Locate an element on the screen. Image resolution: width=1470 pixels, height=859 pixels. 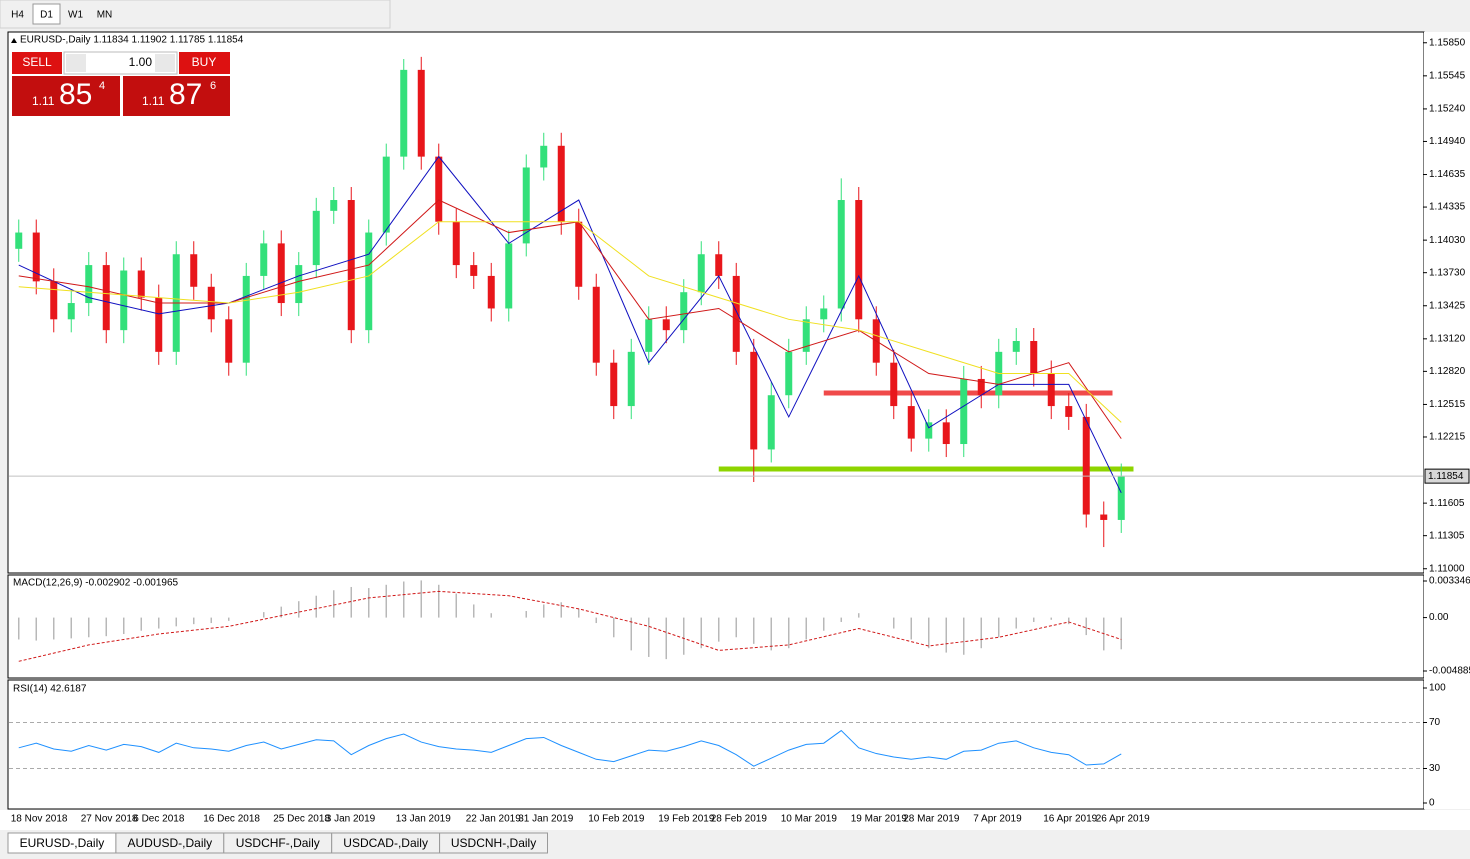
x-tick-label: 3 Jan 2019 is located at coordinates (351, 819).